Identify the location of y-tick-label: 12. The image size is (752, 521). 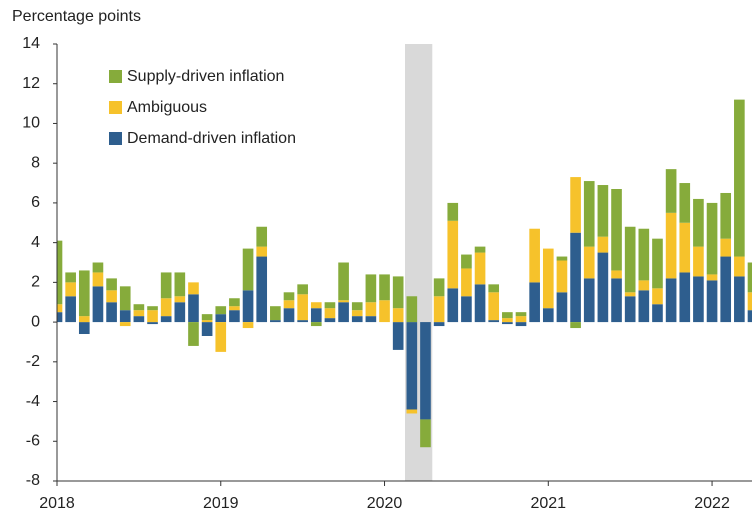
(31, 83).